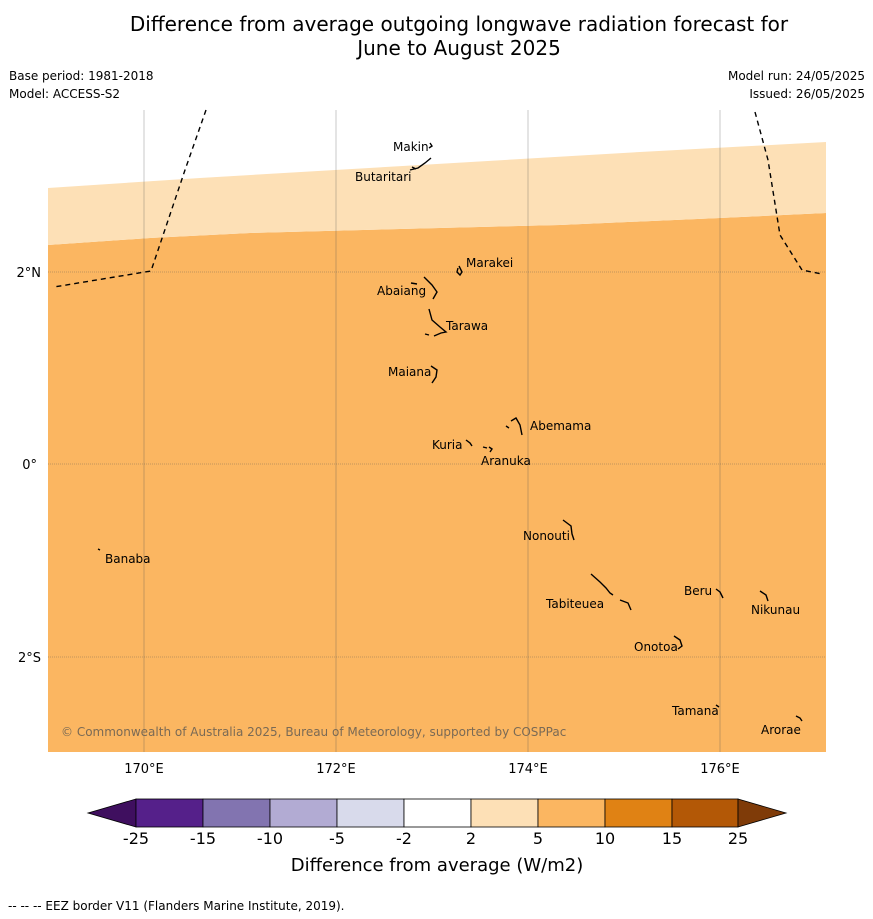  Describe the element at coordinates (528, 769) in the screenshot. I see `lon-label-174e: 174°E` at that location.